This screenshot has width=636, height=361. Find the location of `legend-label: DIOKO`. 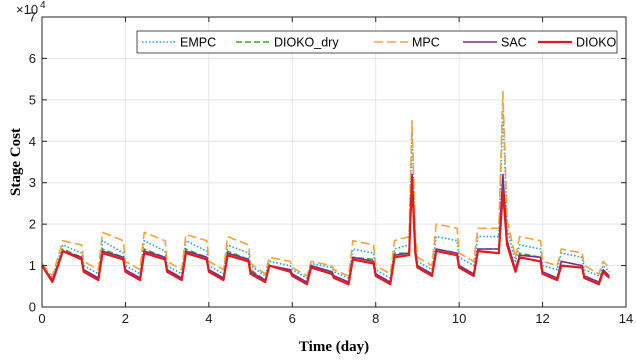

legend-label: DIOKO is located at coordinates (596, 43).